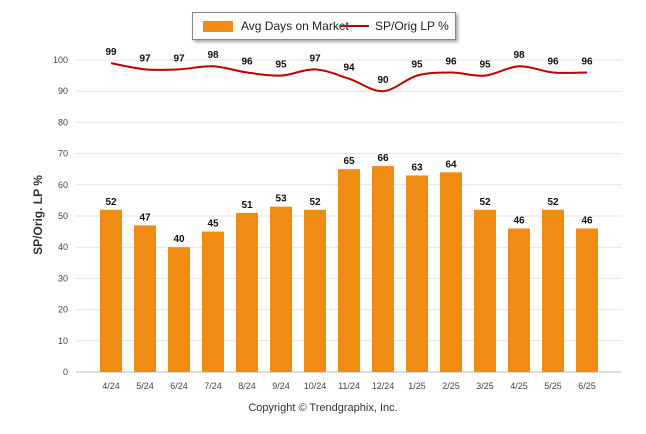 This screenshot has height=434, width=646. I want to click on line-series, so click(349, 77).